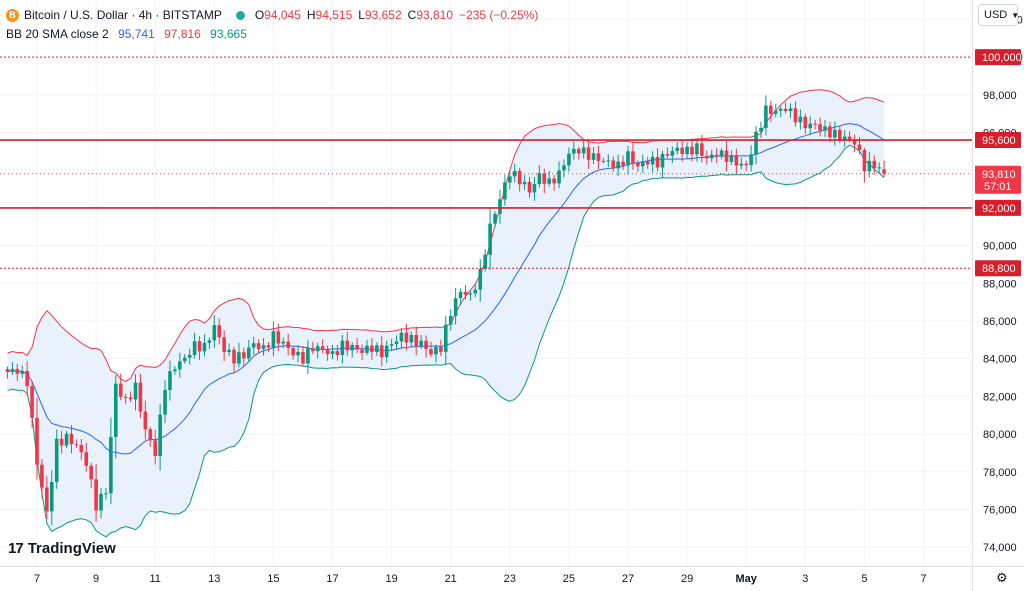 This screenshot has height=591, width=1024. Describe the element at coordinates (228, 34) in the screenshot. I see `bollinger-lower-value: 93,665` at that location.